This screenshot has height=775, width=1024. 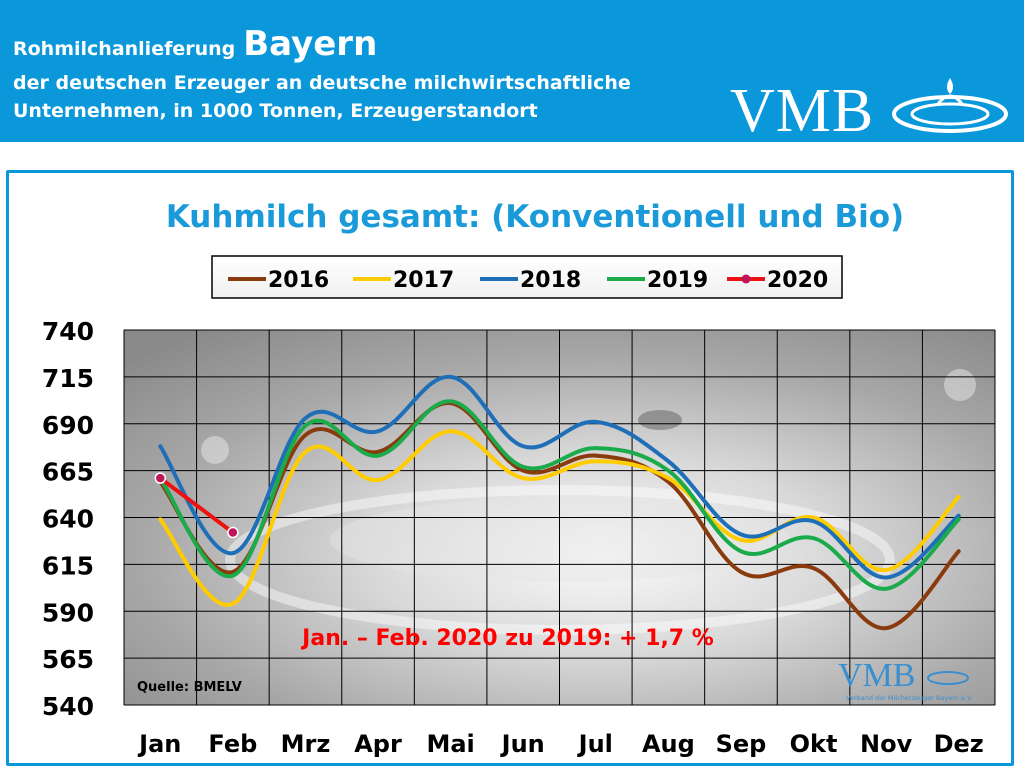 I want to click on y-tick-label: 590, so click(x=68, y=612).